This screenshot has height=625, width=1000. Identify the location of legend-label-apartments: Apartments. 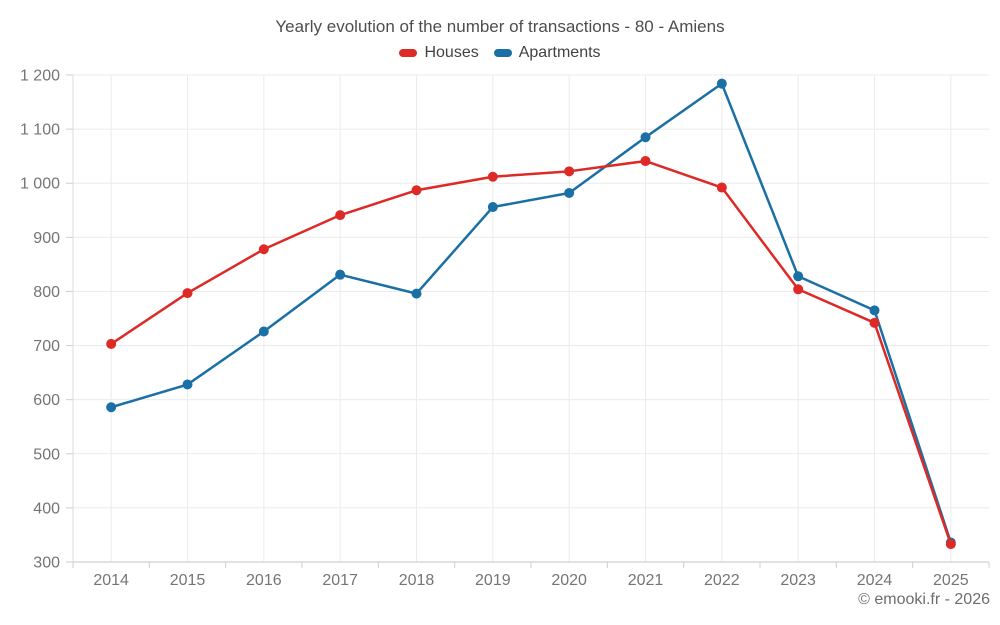
(559, 52).